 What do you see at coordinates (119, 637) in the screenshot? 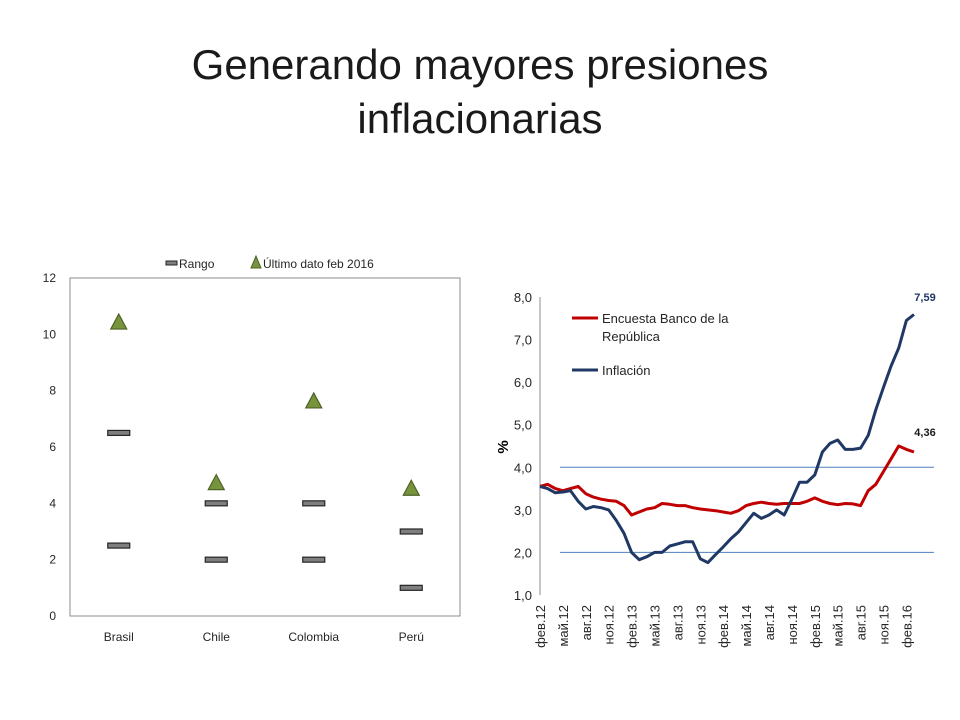
I see `x-tick-label: Brasil` at bounding box center [119, 637].